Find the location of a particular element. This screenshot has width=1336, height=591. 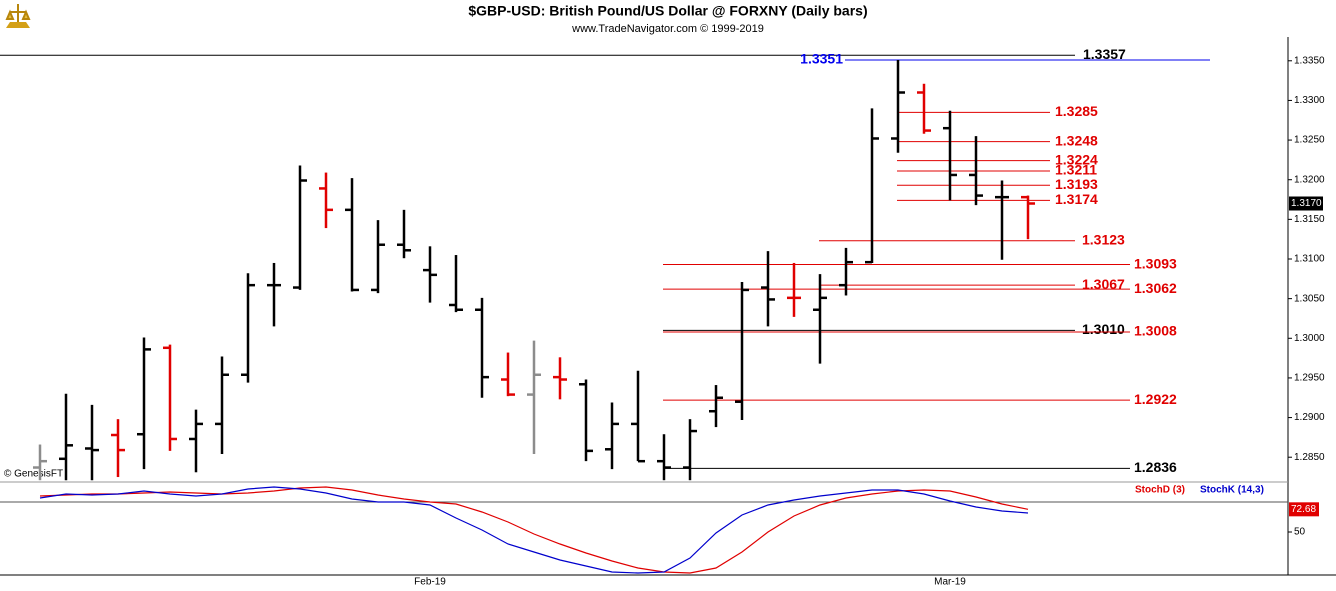

last-value-label: 72.68 is located at coordinates (1303, 509).